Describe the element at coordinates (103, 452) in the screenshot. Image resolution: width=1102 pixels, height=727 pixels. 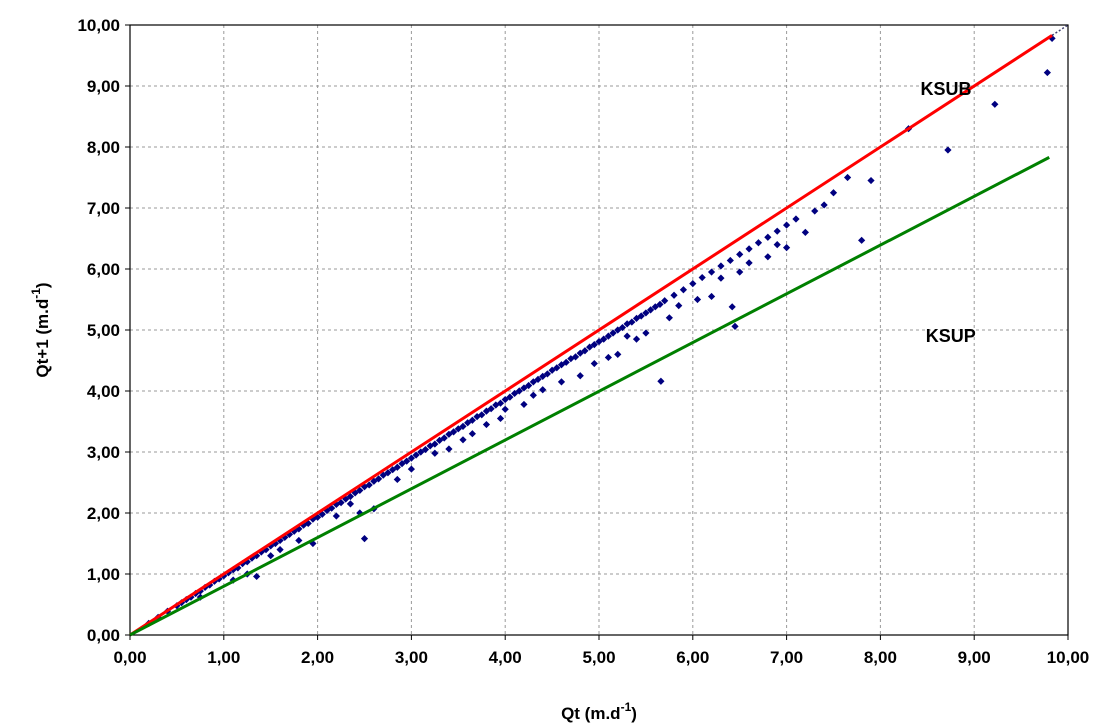
I see `y-tick-label: 3,00` at that location.